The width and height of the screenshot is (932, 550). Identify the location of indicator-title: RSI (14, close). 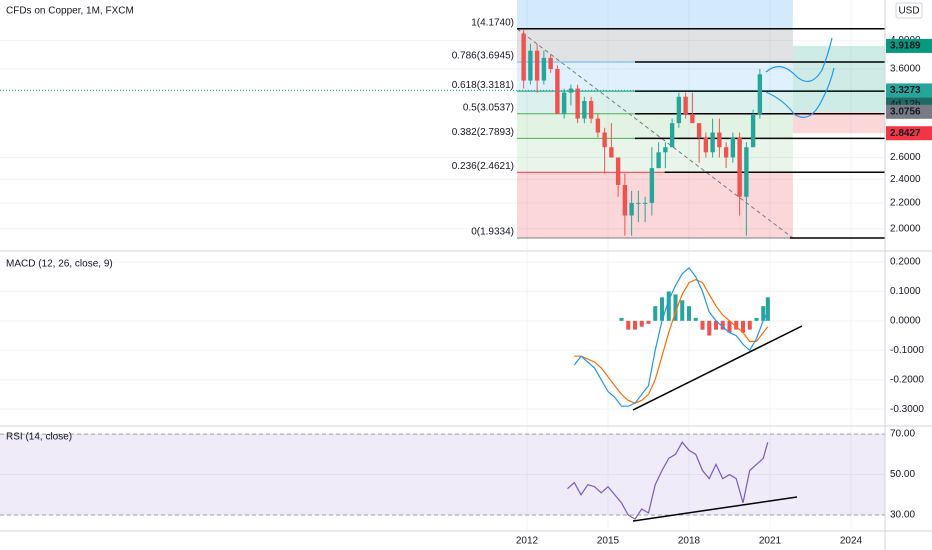
(39, 437).